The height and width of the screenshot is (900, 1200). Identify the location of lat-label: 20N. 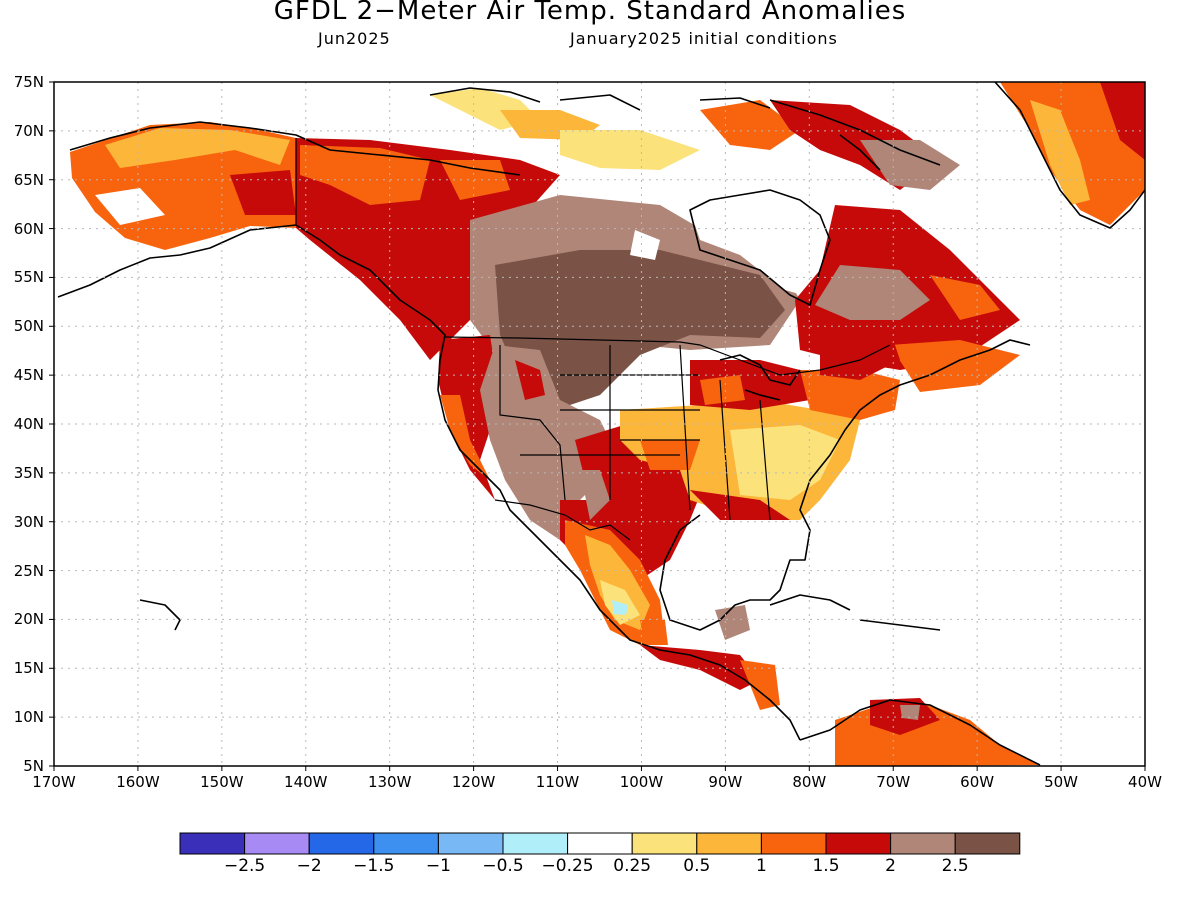
(28, 619).